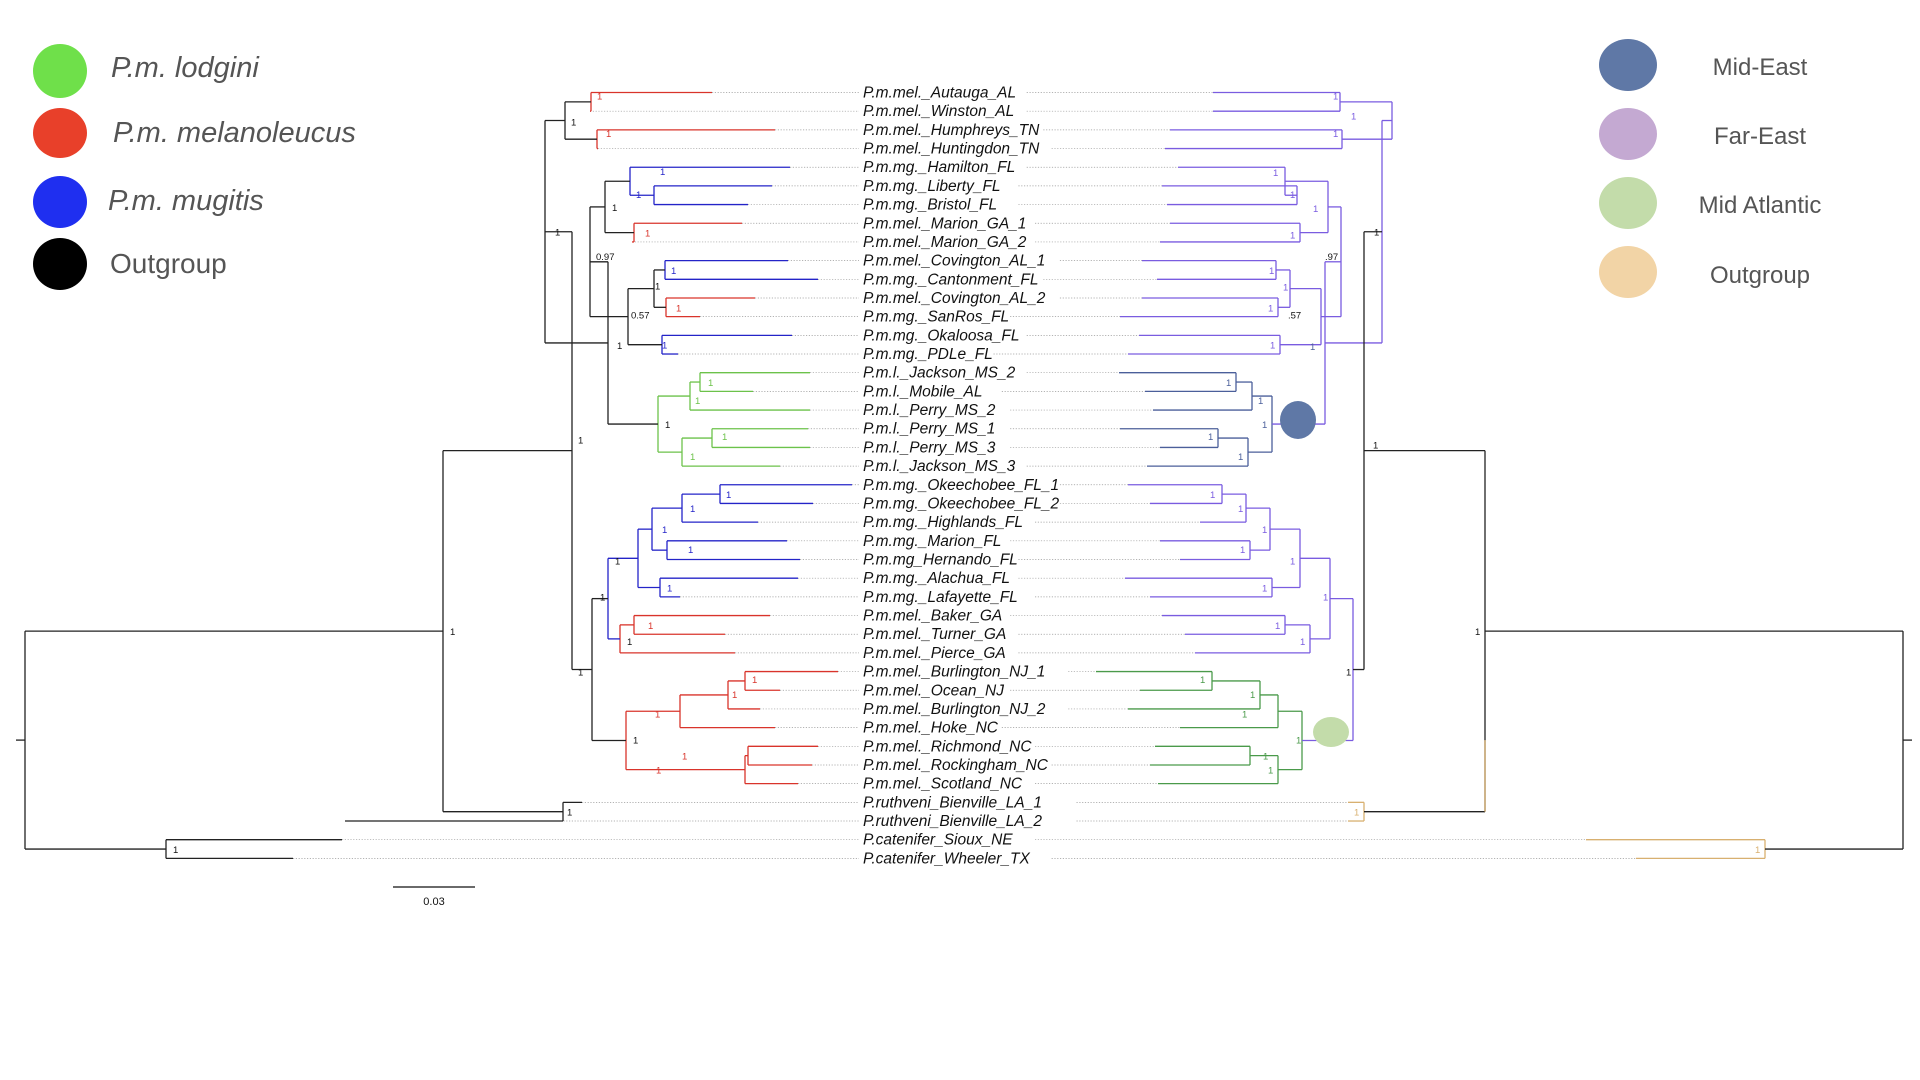 The height and width of the screenshot is (1080, 1920). What do you see at coordinates (934, 653) in the screenshot?
I see `taxon-label: P.m.mel._Pierce_GA` at bounding box center [934, 653].